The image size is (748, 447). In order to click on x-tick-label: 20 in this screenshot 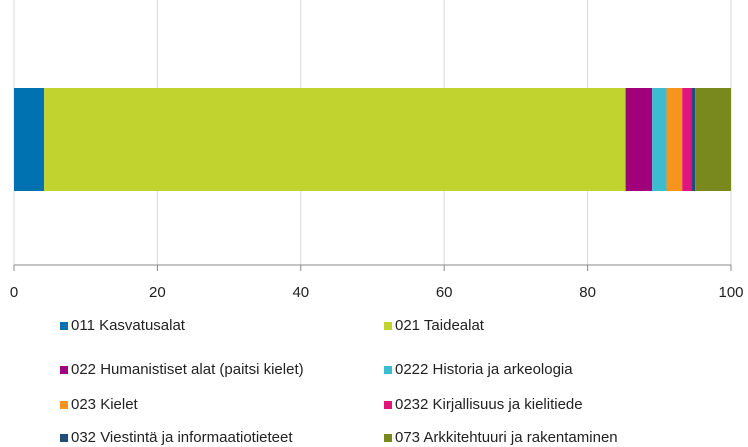, I will do `click(157, 292)`.